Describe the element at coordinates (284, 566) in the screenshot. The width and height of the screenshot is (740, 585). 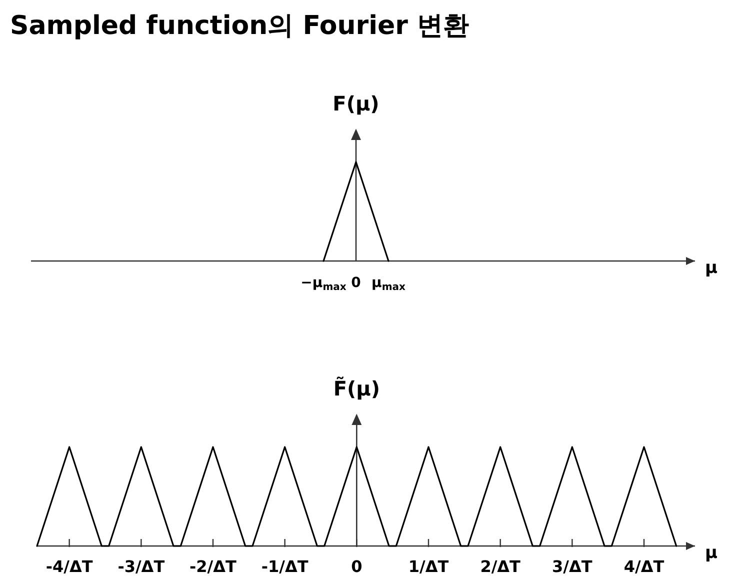
I see `x-tick-label: -1/ΔT` at that location.